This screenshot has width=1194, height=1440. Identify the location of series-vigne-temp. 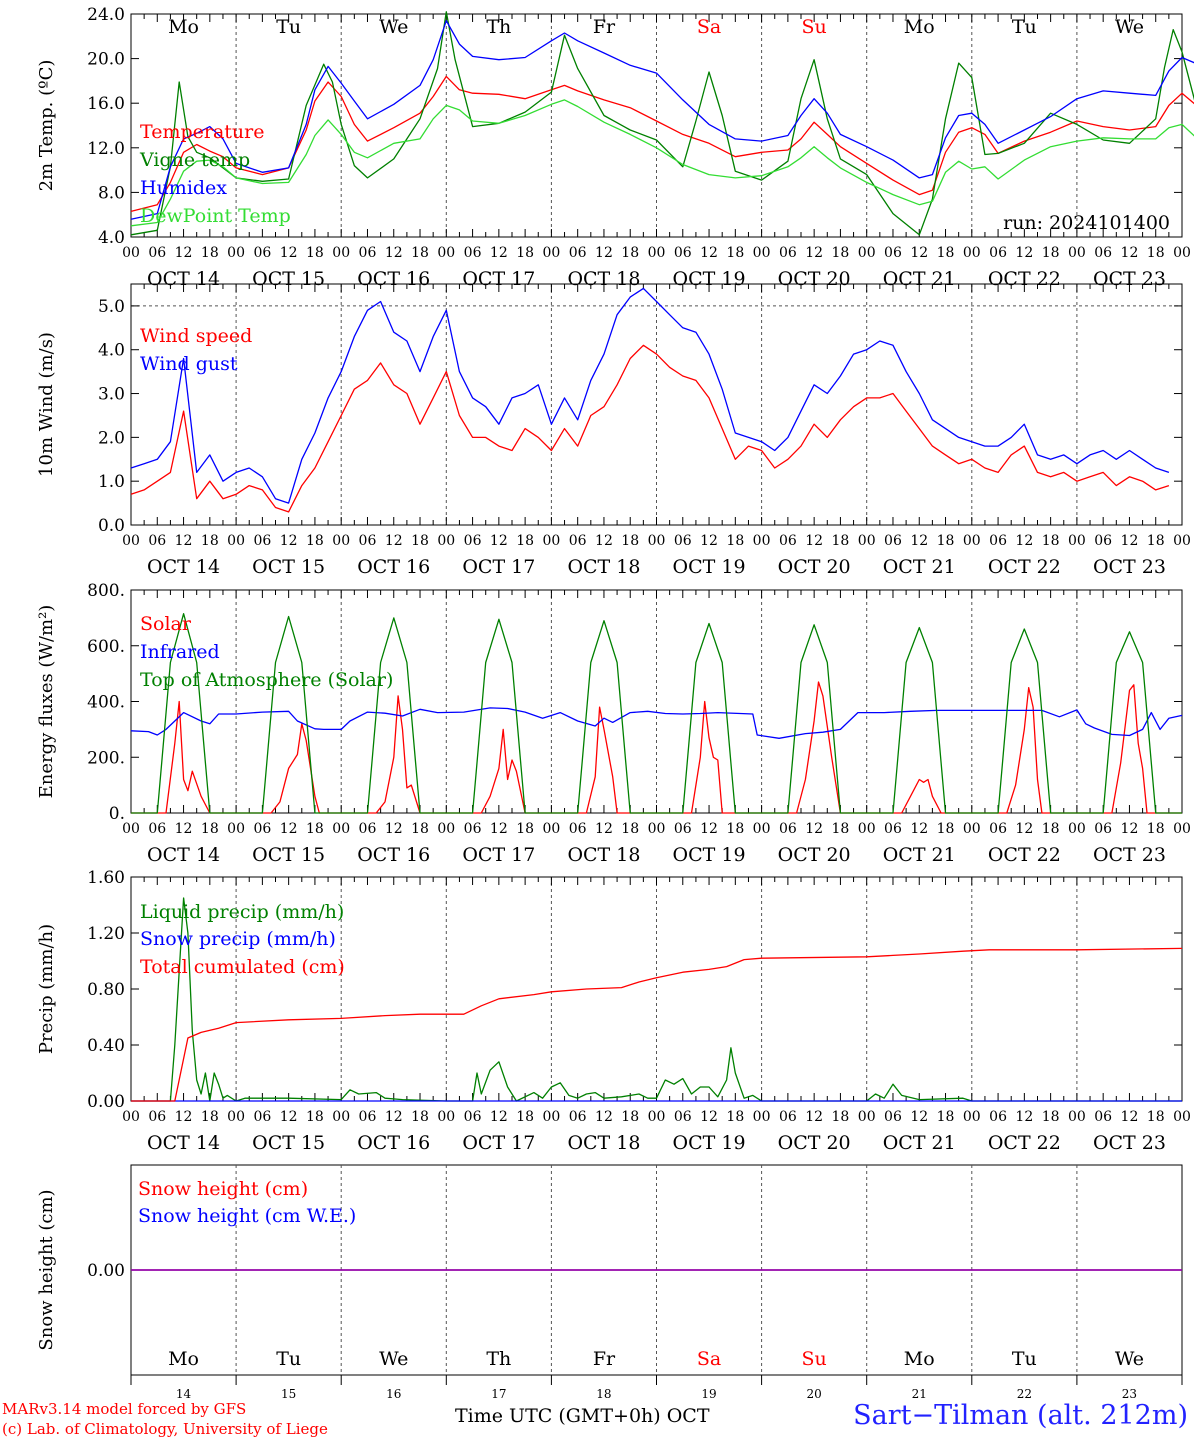
(662, 123).